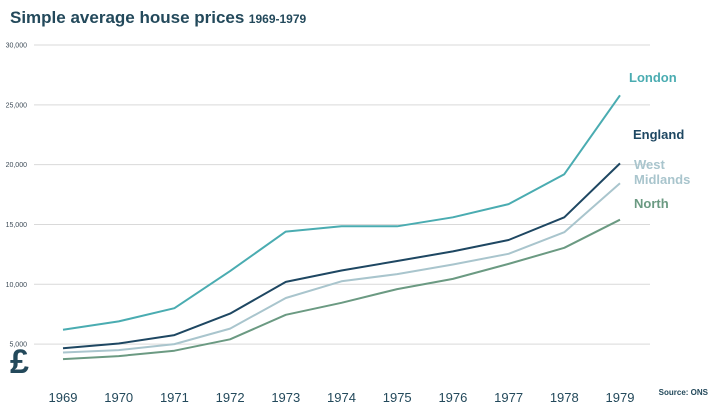 The height and width of the screenshot is (405, 720). What do you see at coordinates (651, 203) in the screenshot?
I see `series-label-north: North` at bounding box center [651, 203].